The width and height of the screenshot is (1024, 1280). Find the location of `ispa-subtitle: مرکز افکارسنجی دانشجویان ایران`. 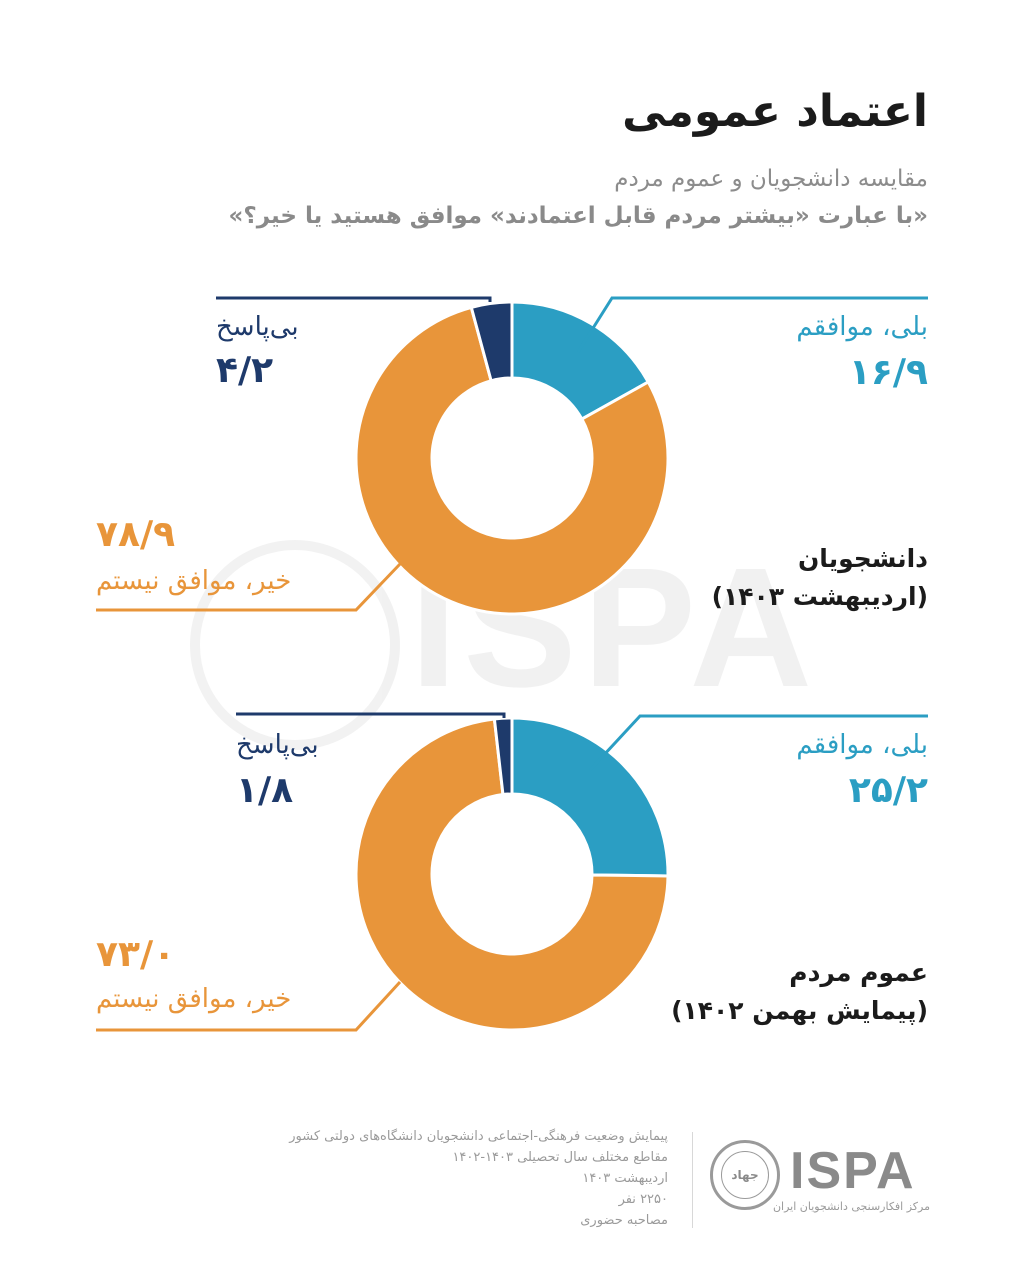

ispa-subtitle: مرکز افکارسنجی دانشجویان ایران is located at coordinates (851, 1206).